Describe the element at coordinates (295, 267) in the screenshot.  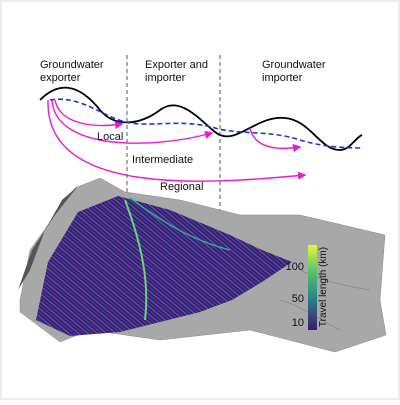
I see `colorbar-tick: 100` at that location.